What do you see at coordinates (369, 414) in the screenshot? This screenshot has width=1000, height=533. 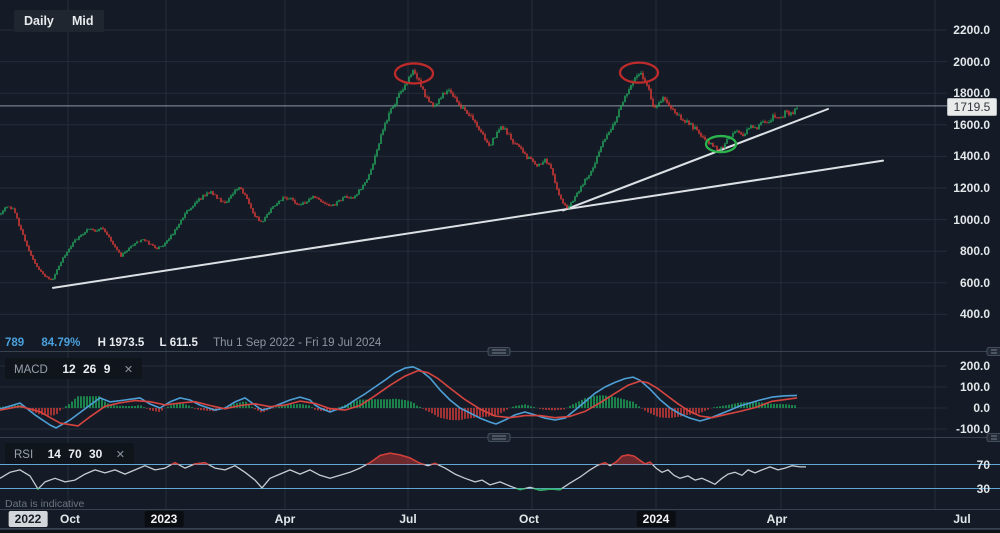 I see `macd-histogram-negative` at bounding box center [369, 414].